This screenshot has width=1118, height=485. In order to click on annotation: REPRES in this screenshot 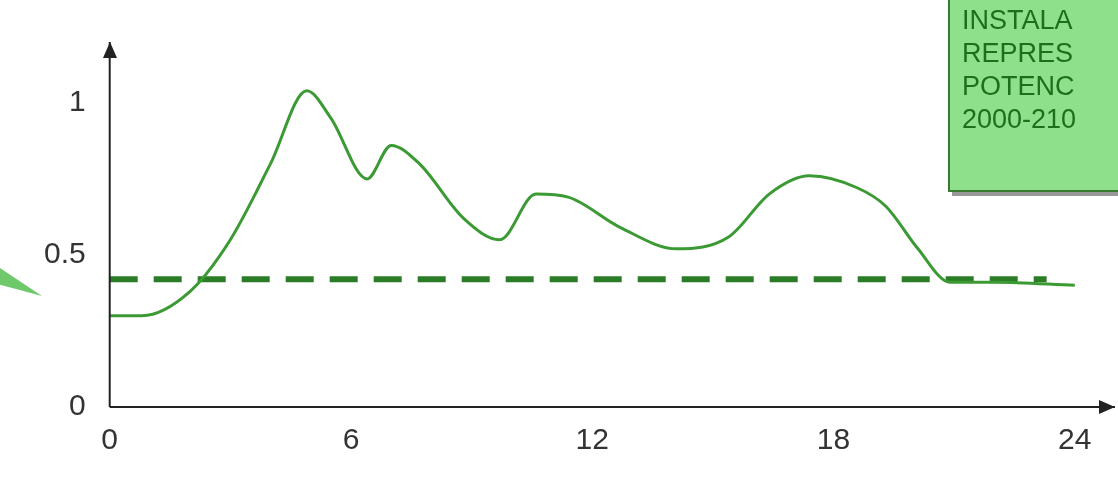, I will do `click(1018, 53)`.